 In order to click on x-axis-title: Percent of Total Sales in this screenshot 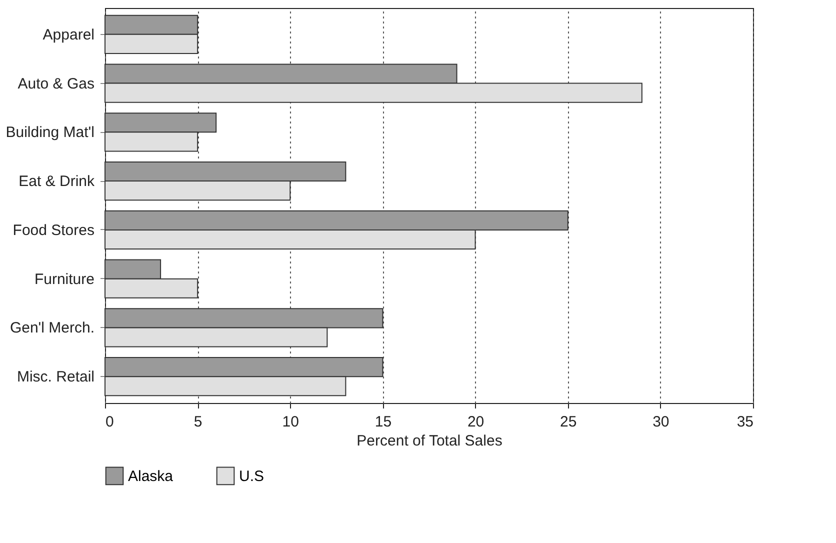, I will do `click(429, 441)`.